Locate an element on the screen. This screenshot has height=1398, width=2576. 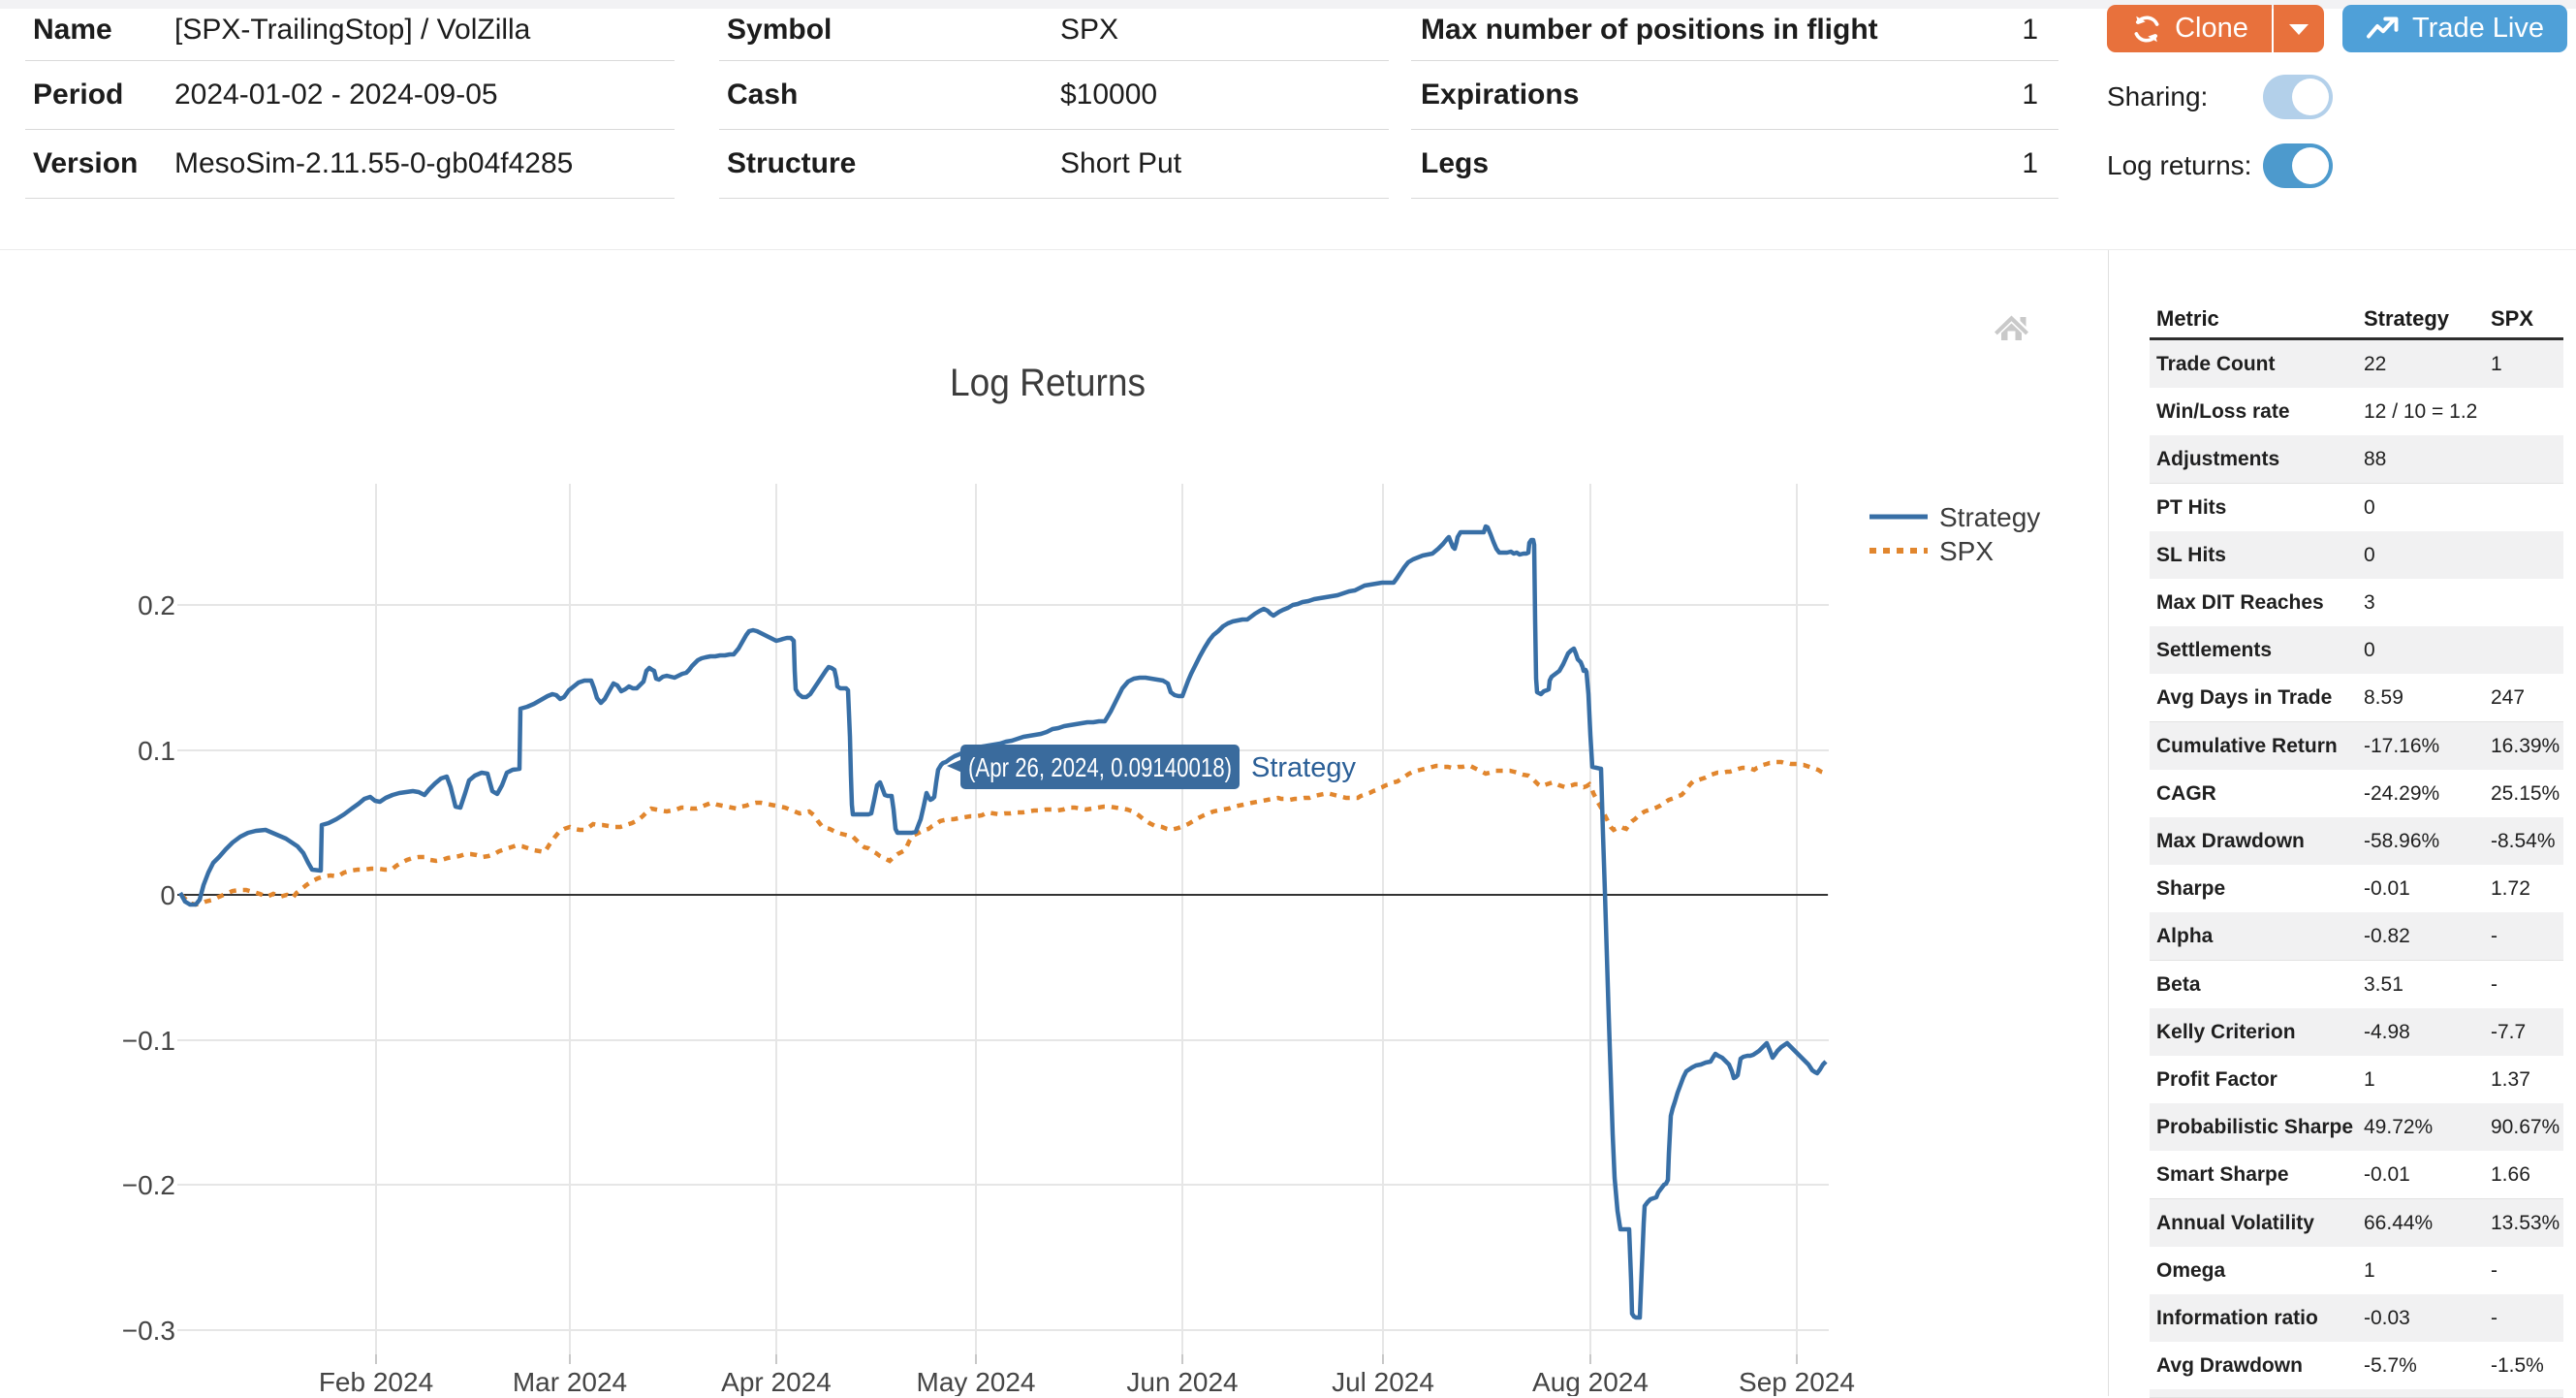
svg-text: May 2024 is located at coordinates (976, 1381).